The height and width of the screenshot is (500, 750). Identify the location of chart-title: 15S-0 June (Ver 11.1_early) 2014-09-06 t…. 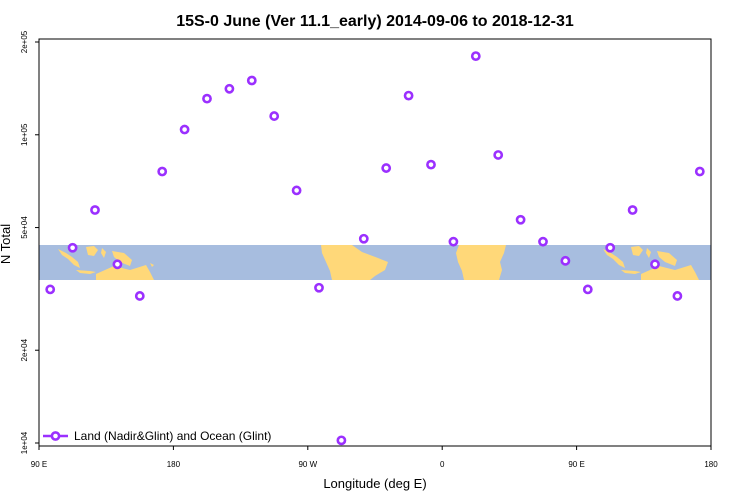
(375, 21).